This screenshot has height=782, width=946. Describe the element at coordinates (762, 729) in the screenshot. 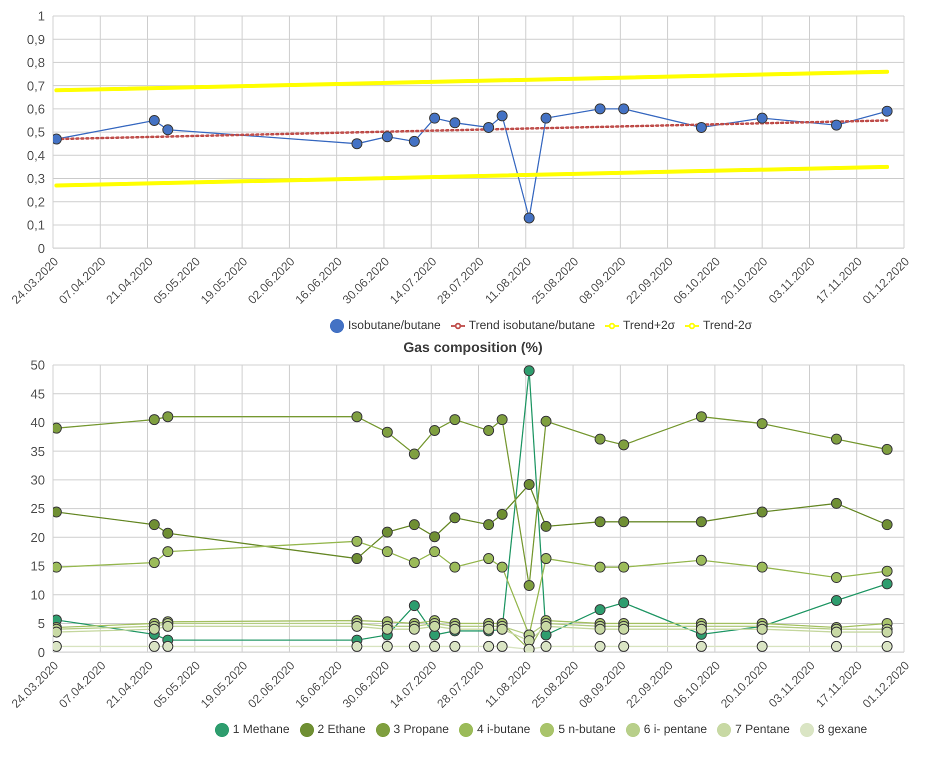

I see `legend-label: 7 Pentane` at that location.